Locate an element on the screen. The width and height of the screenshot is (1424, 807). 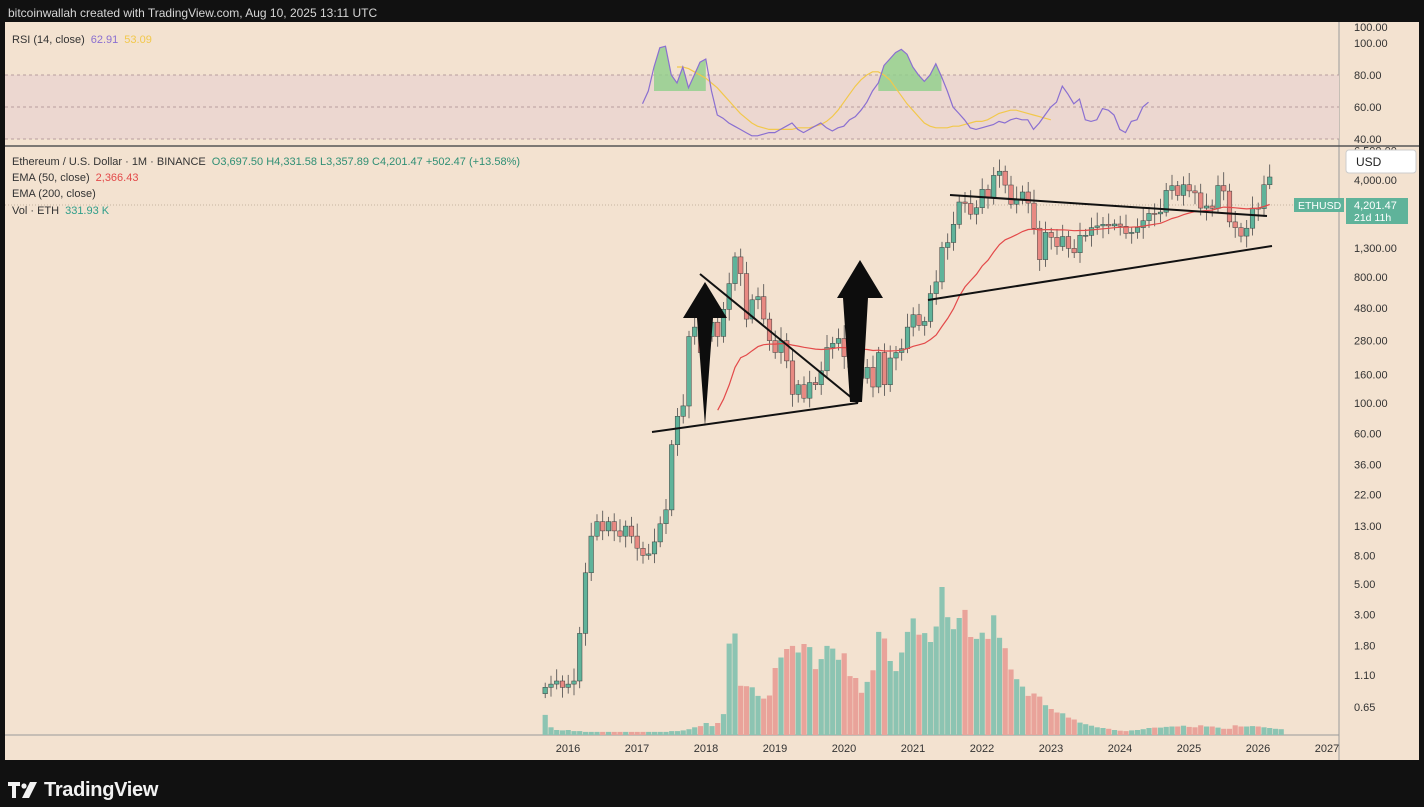
currency-box is located at coordinates (1381, 161).